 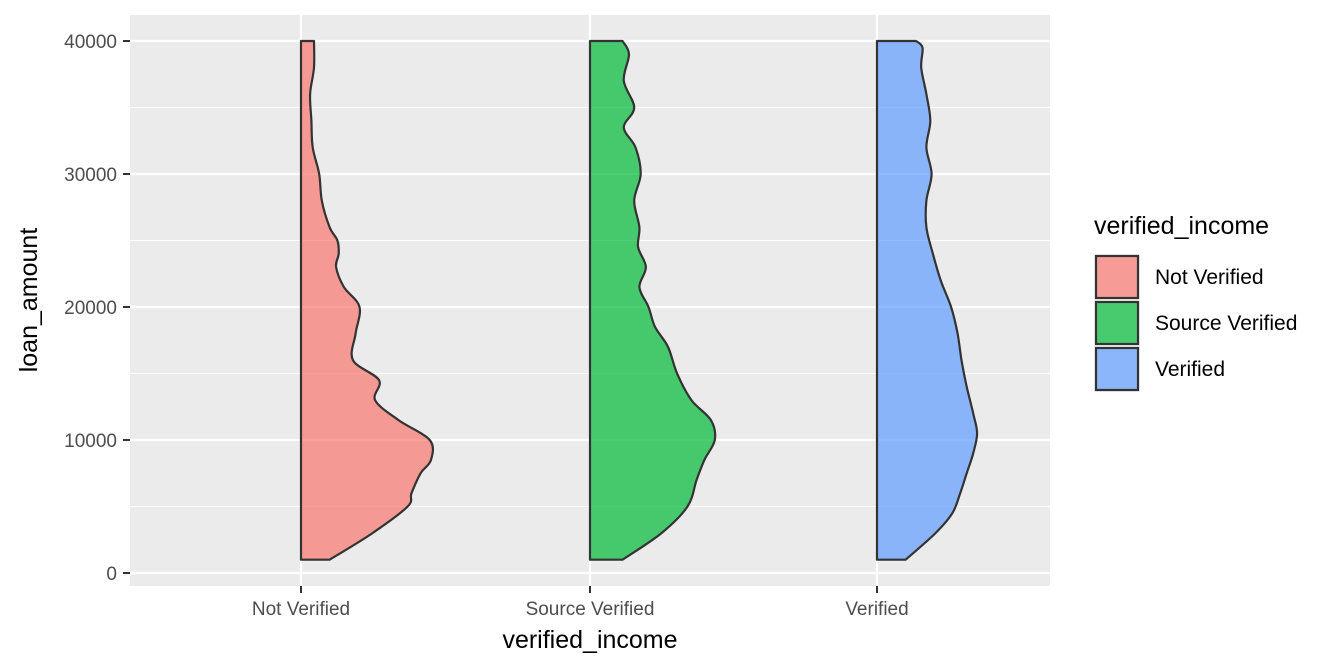 What do you see at coordinates (29, 300) in the screenshot?
I see `y-axis-title: loan_amount` at bounding box center [29, 300].